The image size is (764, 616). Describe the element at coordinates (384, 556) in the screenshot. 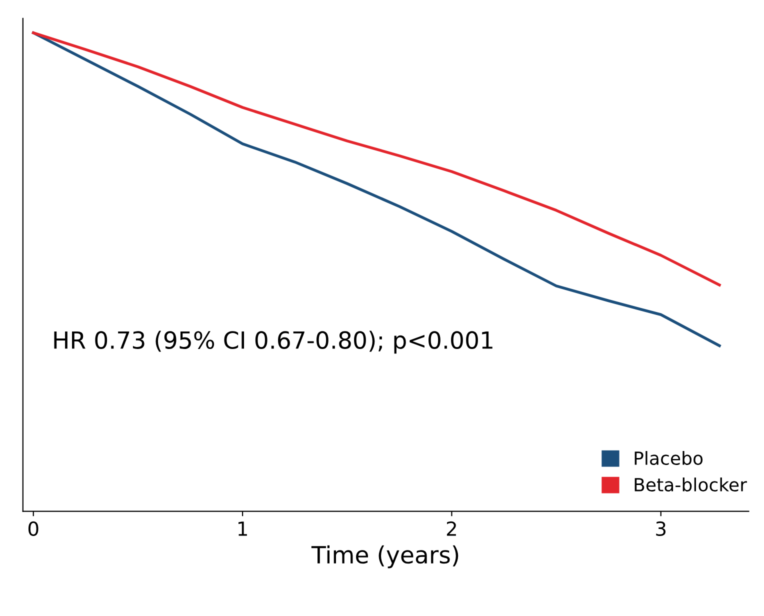

I see `x-axis-title: Time (years)` at that location.